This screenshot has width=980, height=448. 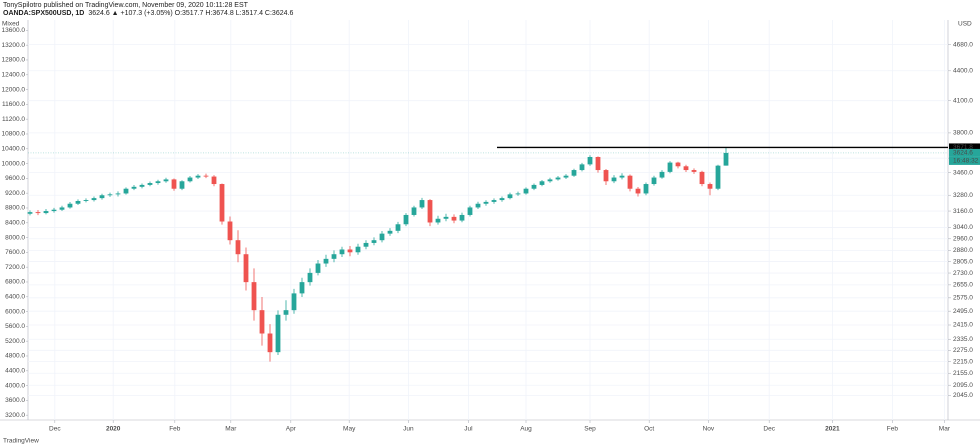 I want to click on y2-tick-label: 7200.0, so click(x=15, y=267).